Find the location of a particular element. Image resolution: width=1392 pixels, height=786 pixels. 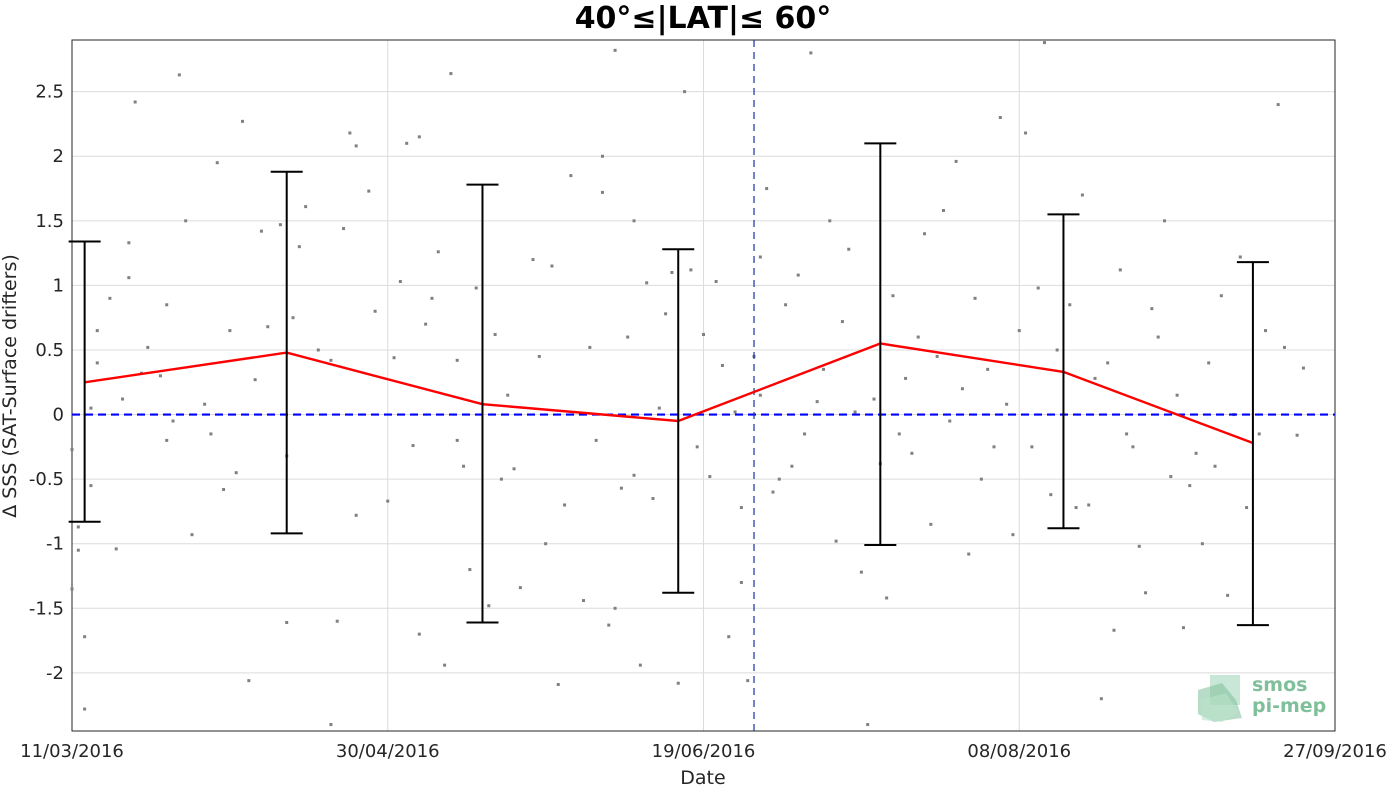

x-tick-label: 27/09/2016 is located at coordinates (1335, 751).